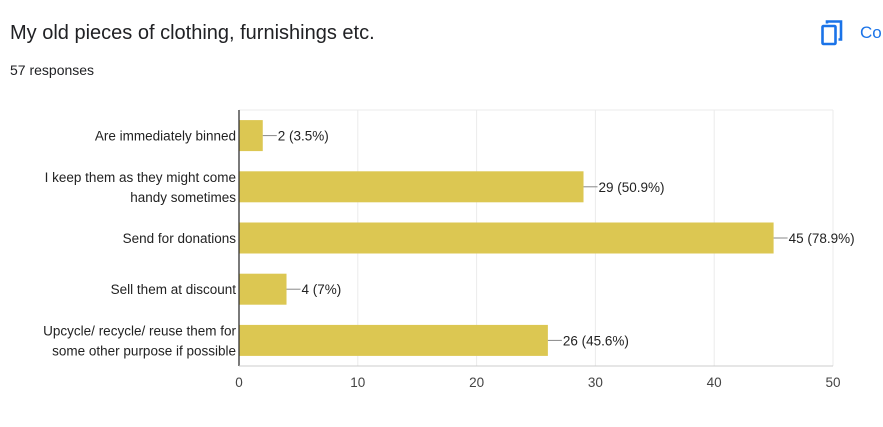 This screenshot has width=883, height=427. I want to click on copy-button-label: Co, so click(871, 32).